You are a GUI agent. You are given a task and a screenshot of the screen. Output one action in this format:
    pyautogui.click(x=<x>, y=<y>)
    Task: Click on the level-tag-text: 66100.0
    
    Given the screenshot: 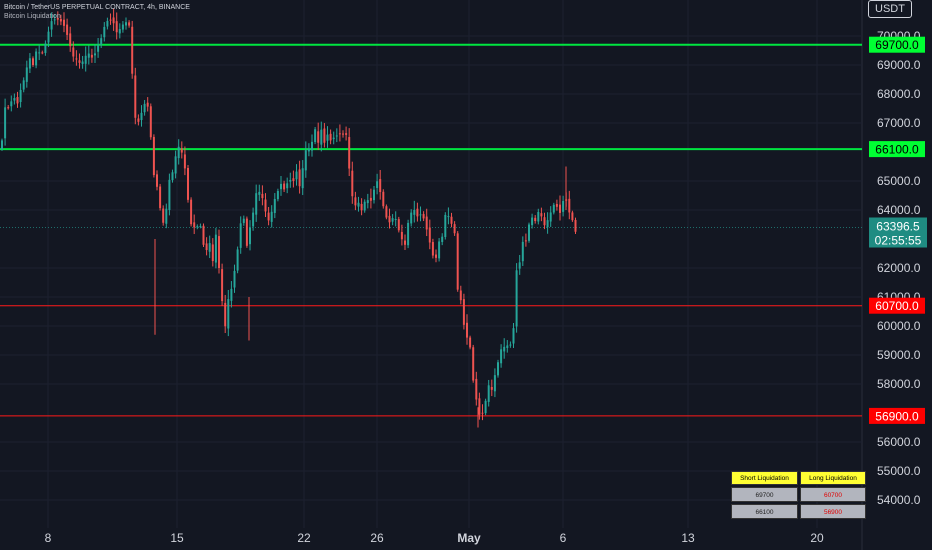 What is the action you would take?
    pyautogui.click(x=897, y=150)
    